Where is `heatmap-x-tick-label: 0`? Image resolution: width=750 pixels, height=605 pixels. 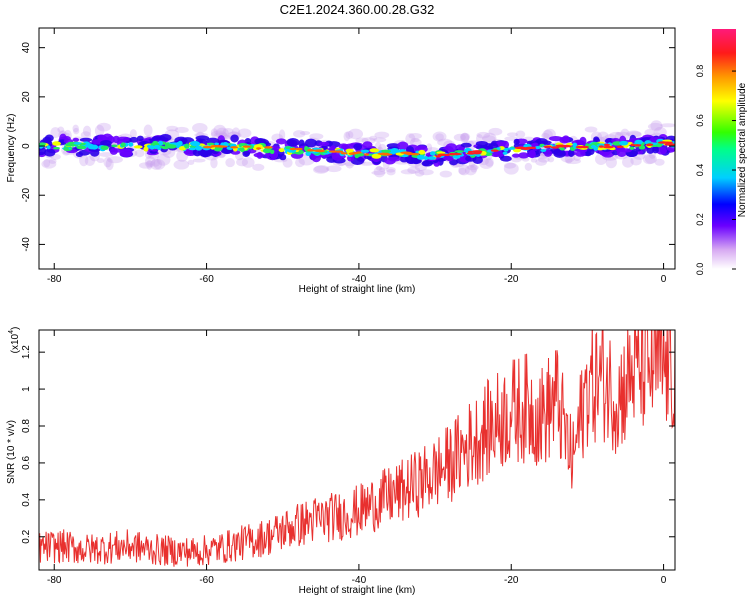 heatmap-x-tick-label: 0 is located at coordinates (664, 279).